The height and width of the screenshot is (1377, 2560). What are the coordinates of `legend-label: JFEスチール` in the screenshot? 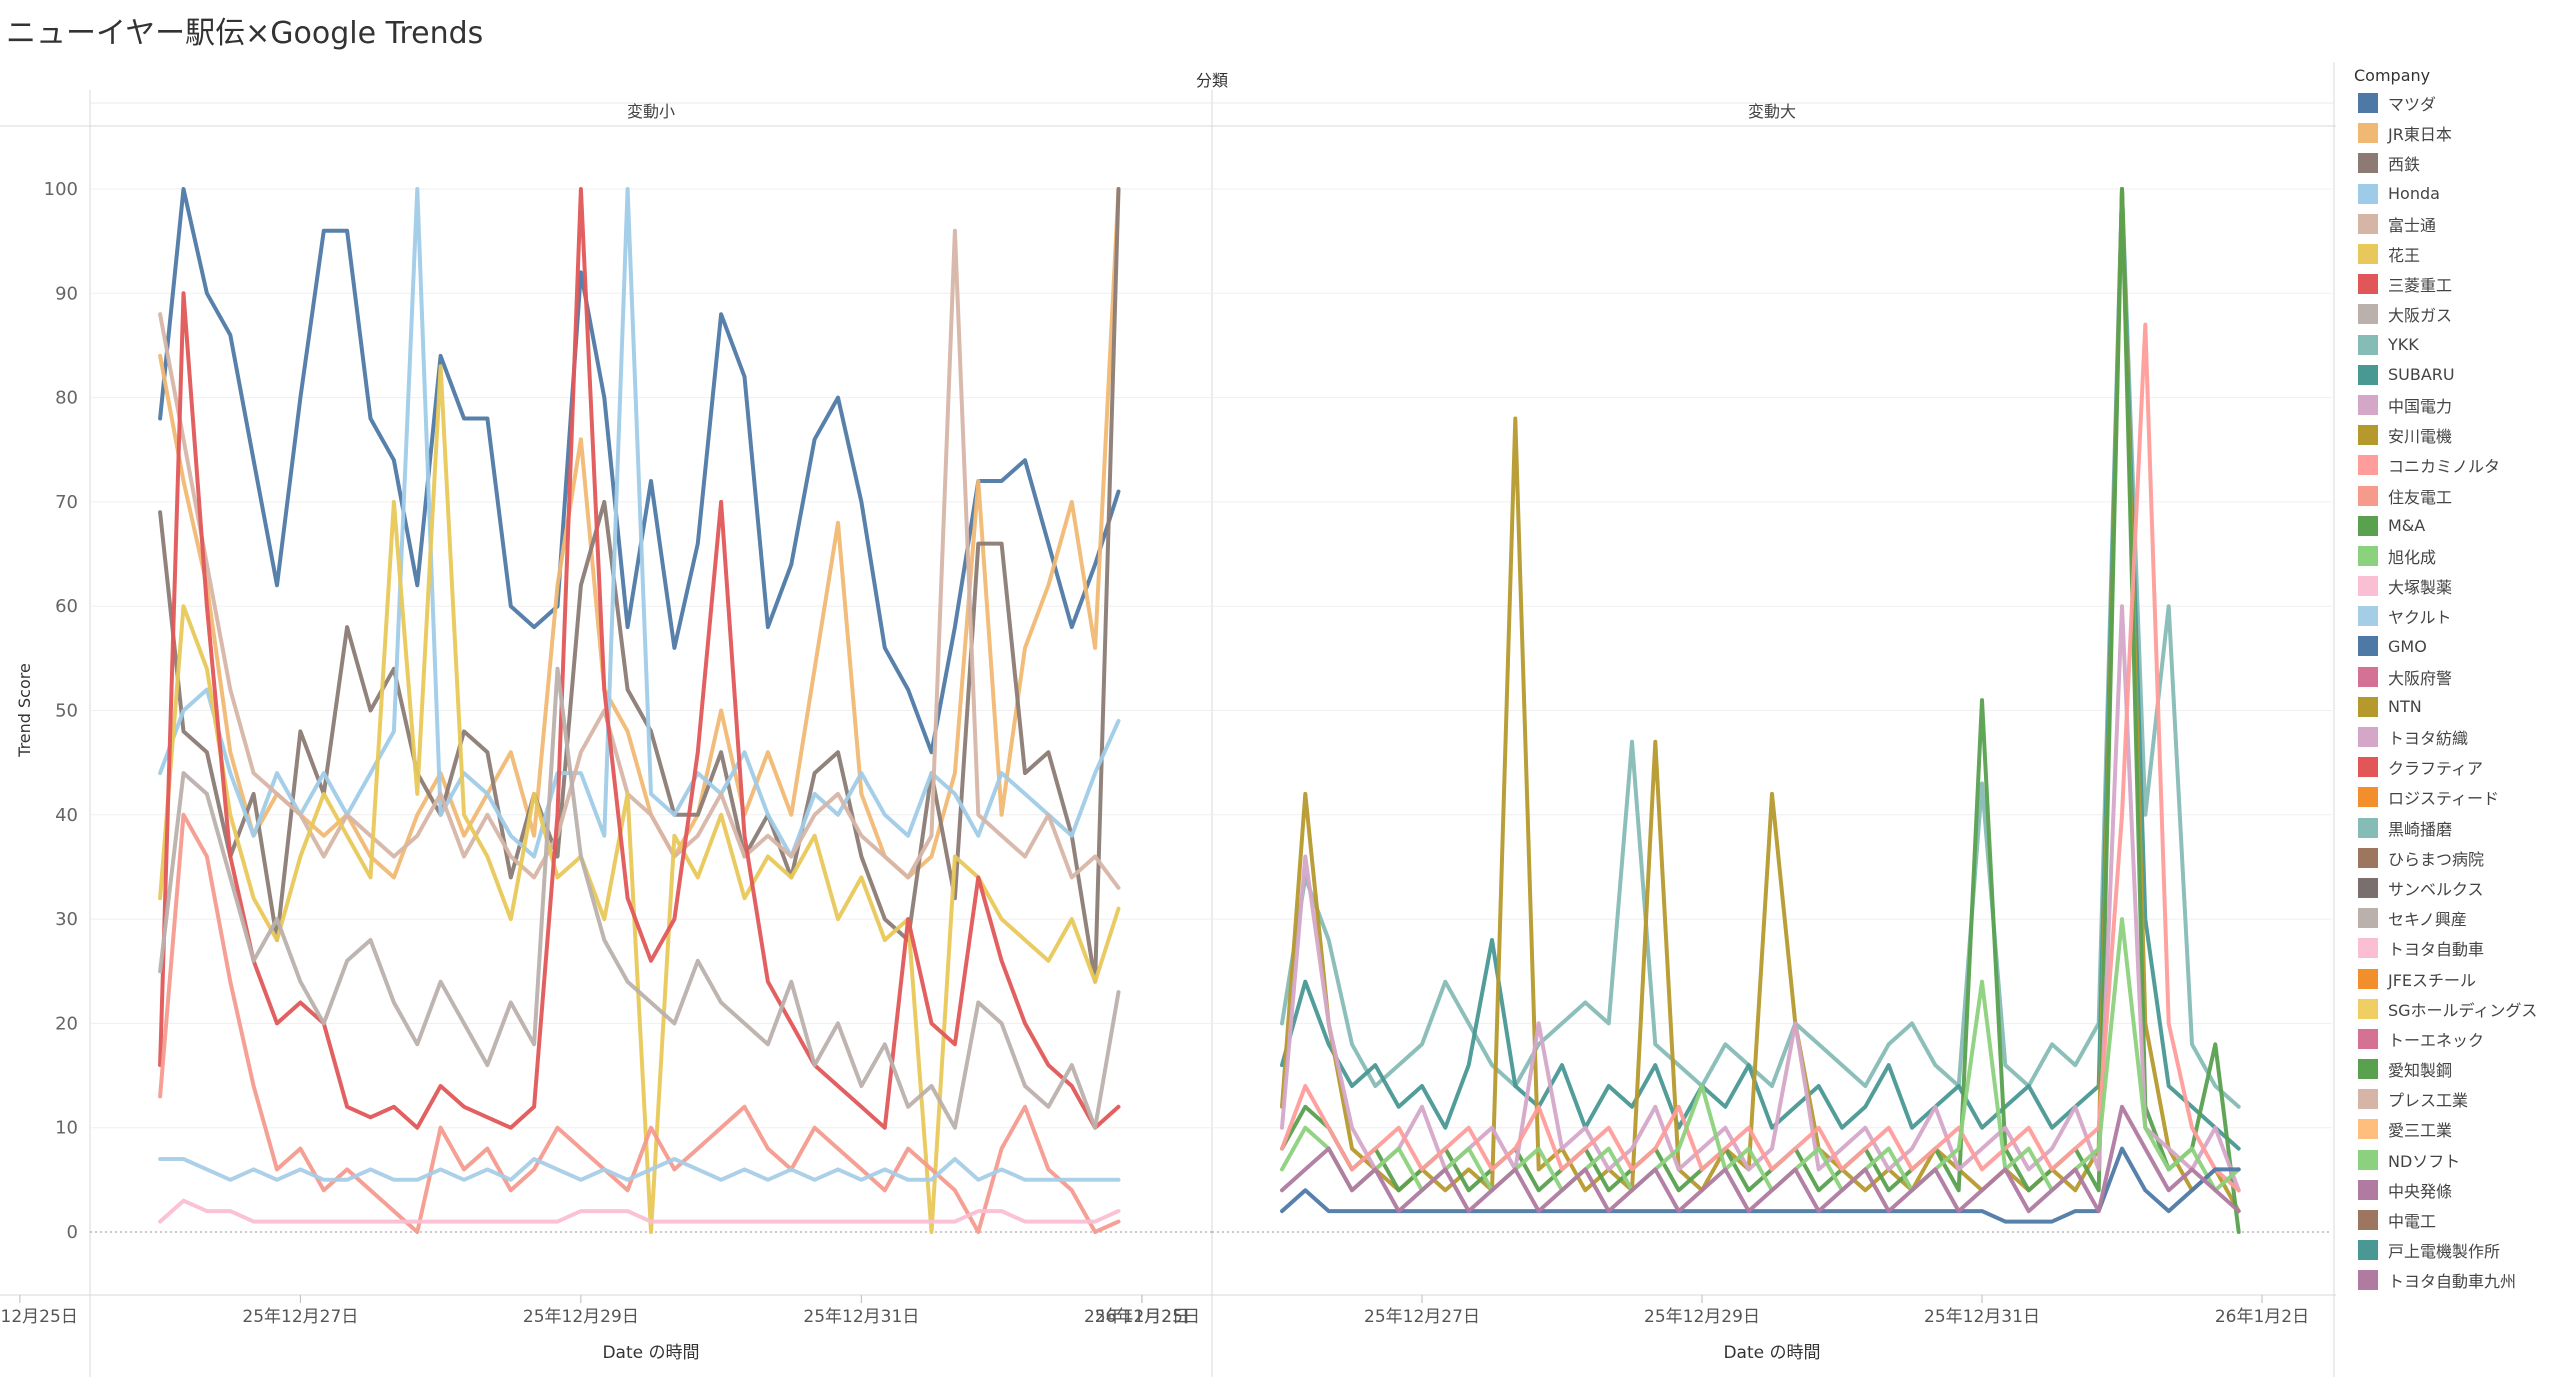 It's located at (2432, 980).